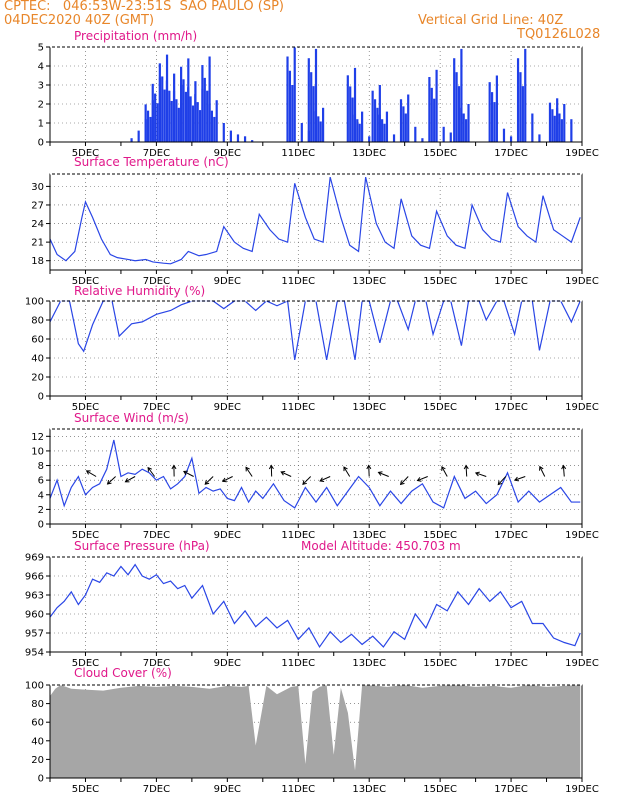 This screenshot has height=800, width=618. I want to click on y-tick-label: 957, so click(34, 634).